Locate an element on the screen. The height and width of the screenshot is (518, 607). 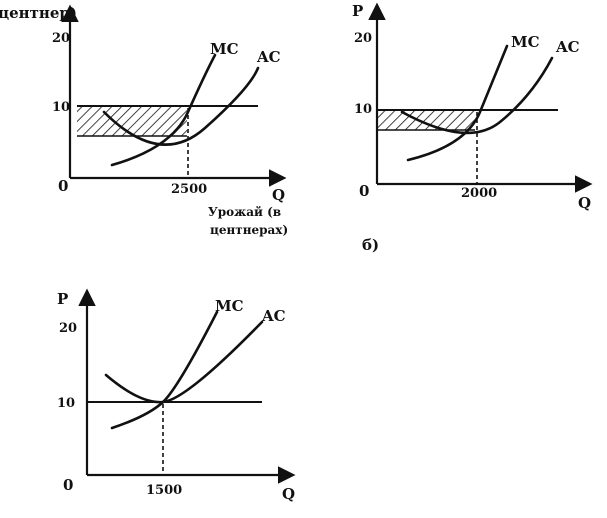
panel-b-label: б) is located at coordinates (370, 245).